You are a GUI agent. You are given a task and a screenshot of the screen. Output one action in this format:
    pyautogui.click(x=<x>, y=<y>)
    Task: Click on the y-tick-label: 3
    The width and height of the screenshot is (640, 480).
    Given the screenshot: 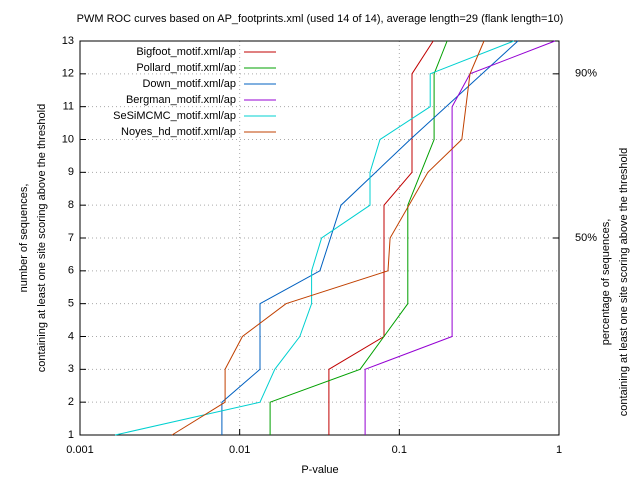 What is the action you would take?
    pyautogui.click(x=71, y=369)
    